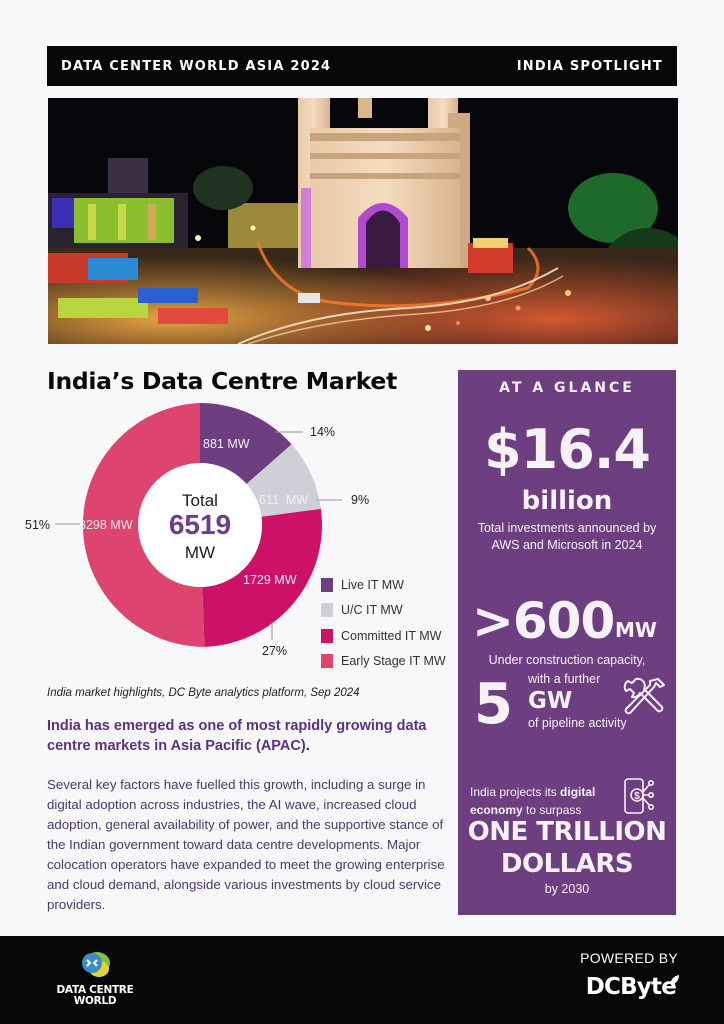  Describe the element at coordinates (567, 545) in the screenshot. I see `investment-desc-line: AWS and Microsoft in 2024` at that location.